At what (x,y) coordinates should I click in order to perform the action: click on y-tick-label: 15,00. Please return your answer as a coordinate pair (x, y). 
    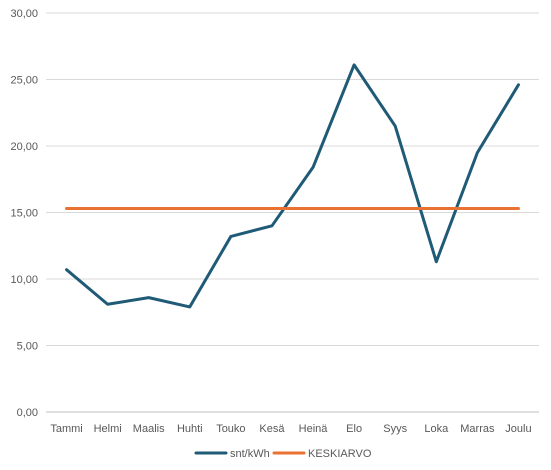
    Looking at the image, I should click on (24, 214).